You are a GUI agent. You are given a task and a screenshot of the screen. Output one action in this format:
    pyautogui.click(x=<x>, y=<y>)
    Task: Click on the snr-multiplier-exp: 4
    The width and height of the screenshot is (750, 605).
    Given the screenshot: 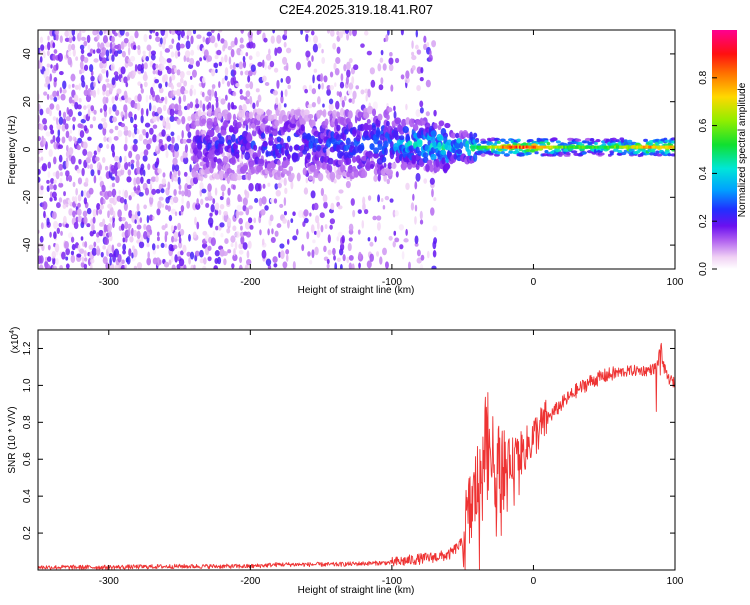 What is the action you would take?
    pyautogui.click(x=12, y=332)
    